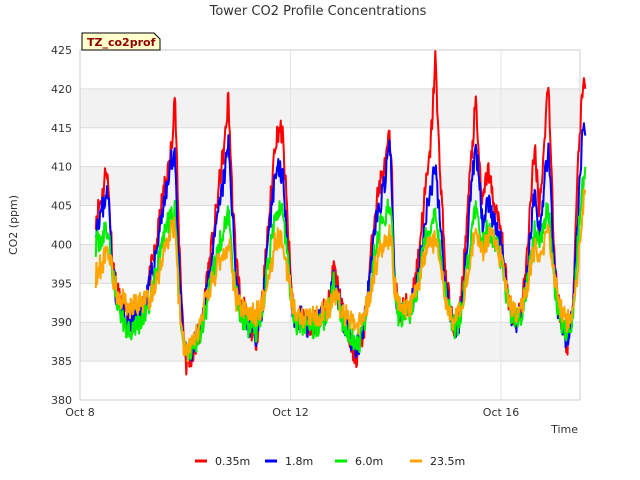  I want to click on legend-label: 6.0m, so click(369, 461).